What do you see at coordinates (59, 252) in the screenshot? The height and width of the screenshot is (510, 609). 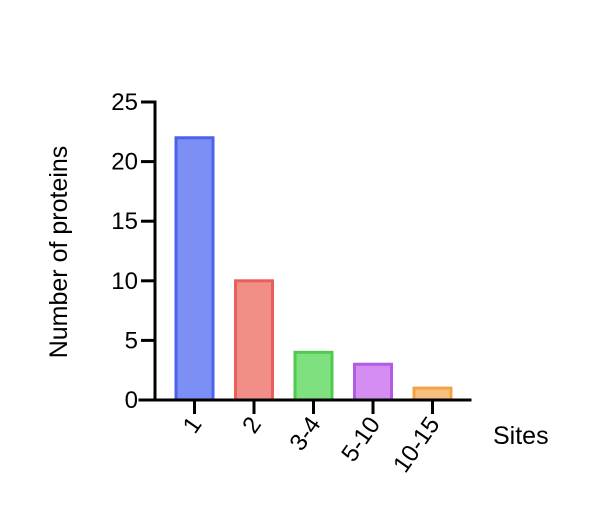 I see `y-axis-title: Number of proteins` at bounding box center [59, 252].